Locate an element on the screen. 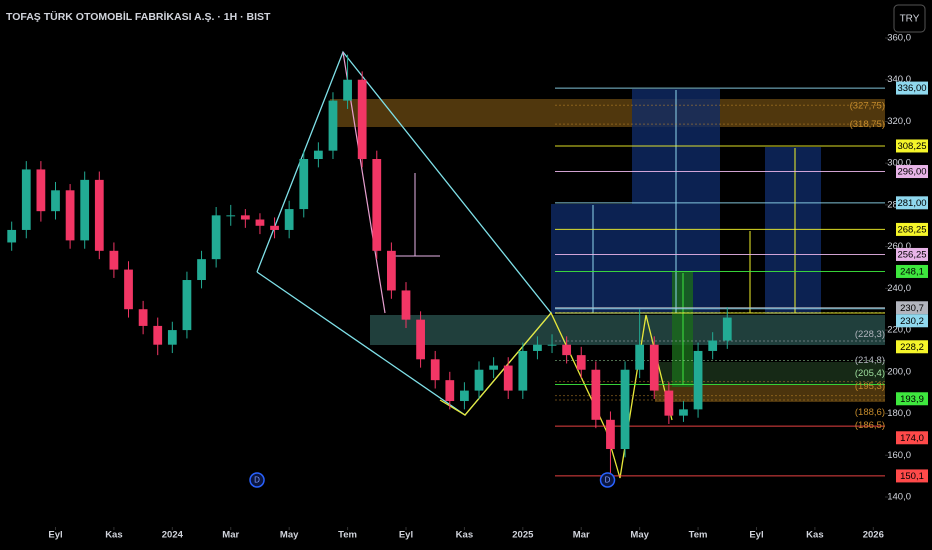 The height and width of the screenshot is (550, 932). price-level-label: (205,4) is located at coordinates (870, 373).